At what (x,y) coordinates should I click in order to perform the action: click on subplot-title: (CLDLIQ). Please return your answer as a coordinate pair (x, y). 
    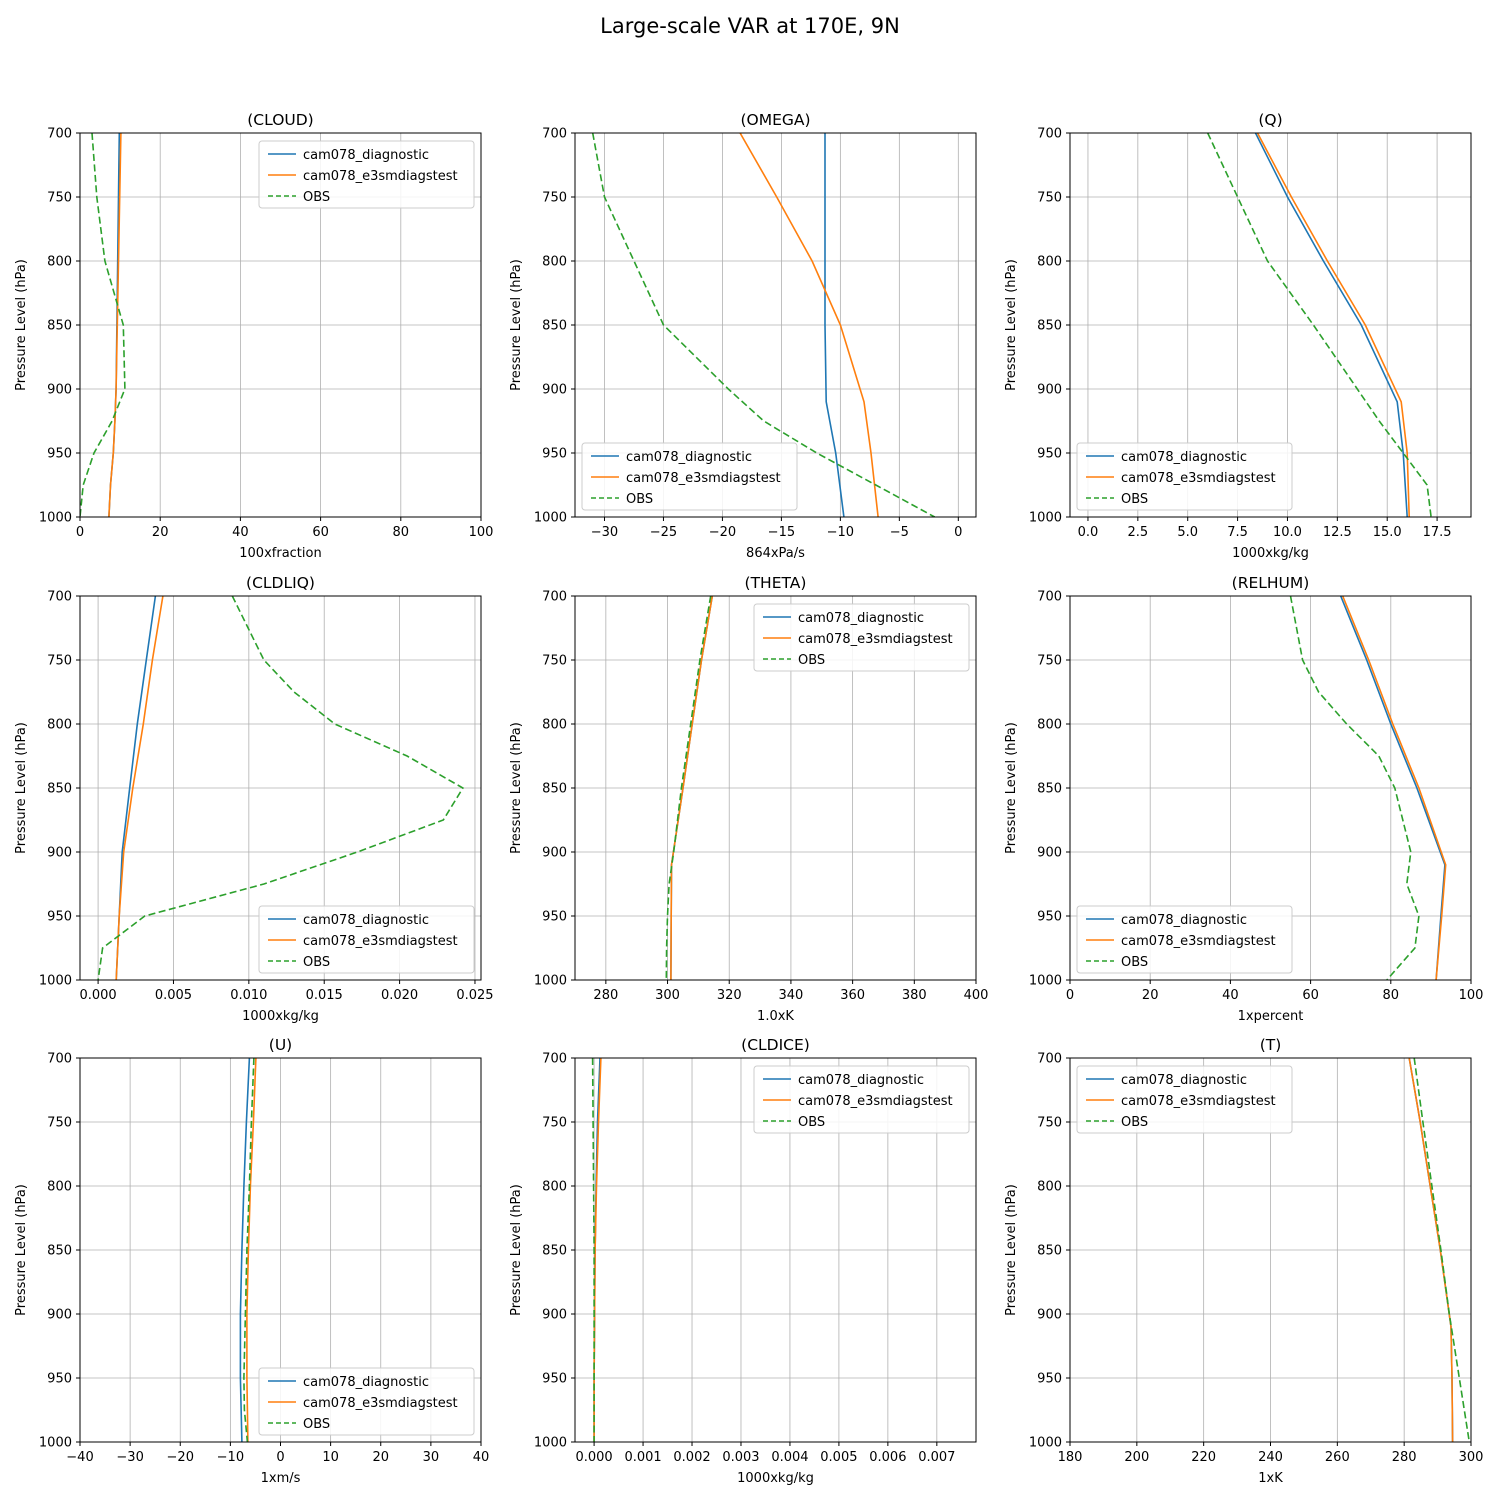
    Looking at the image, I should click on (280, 583).